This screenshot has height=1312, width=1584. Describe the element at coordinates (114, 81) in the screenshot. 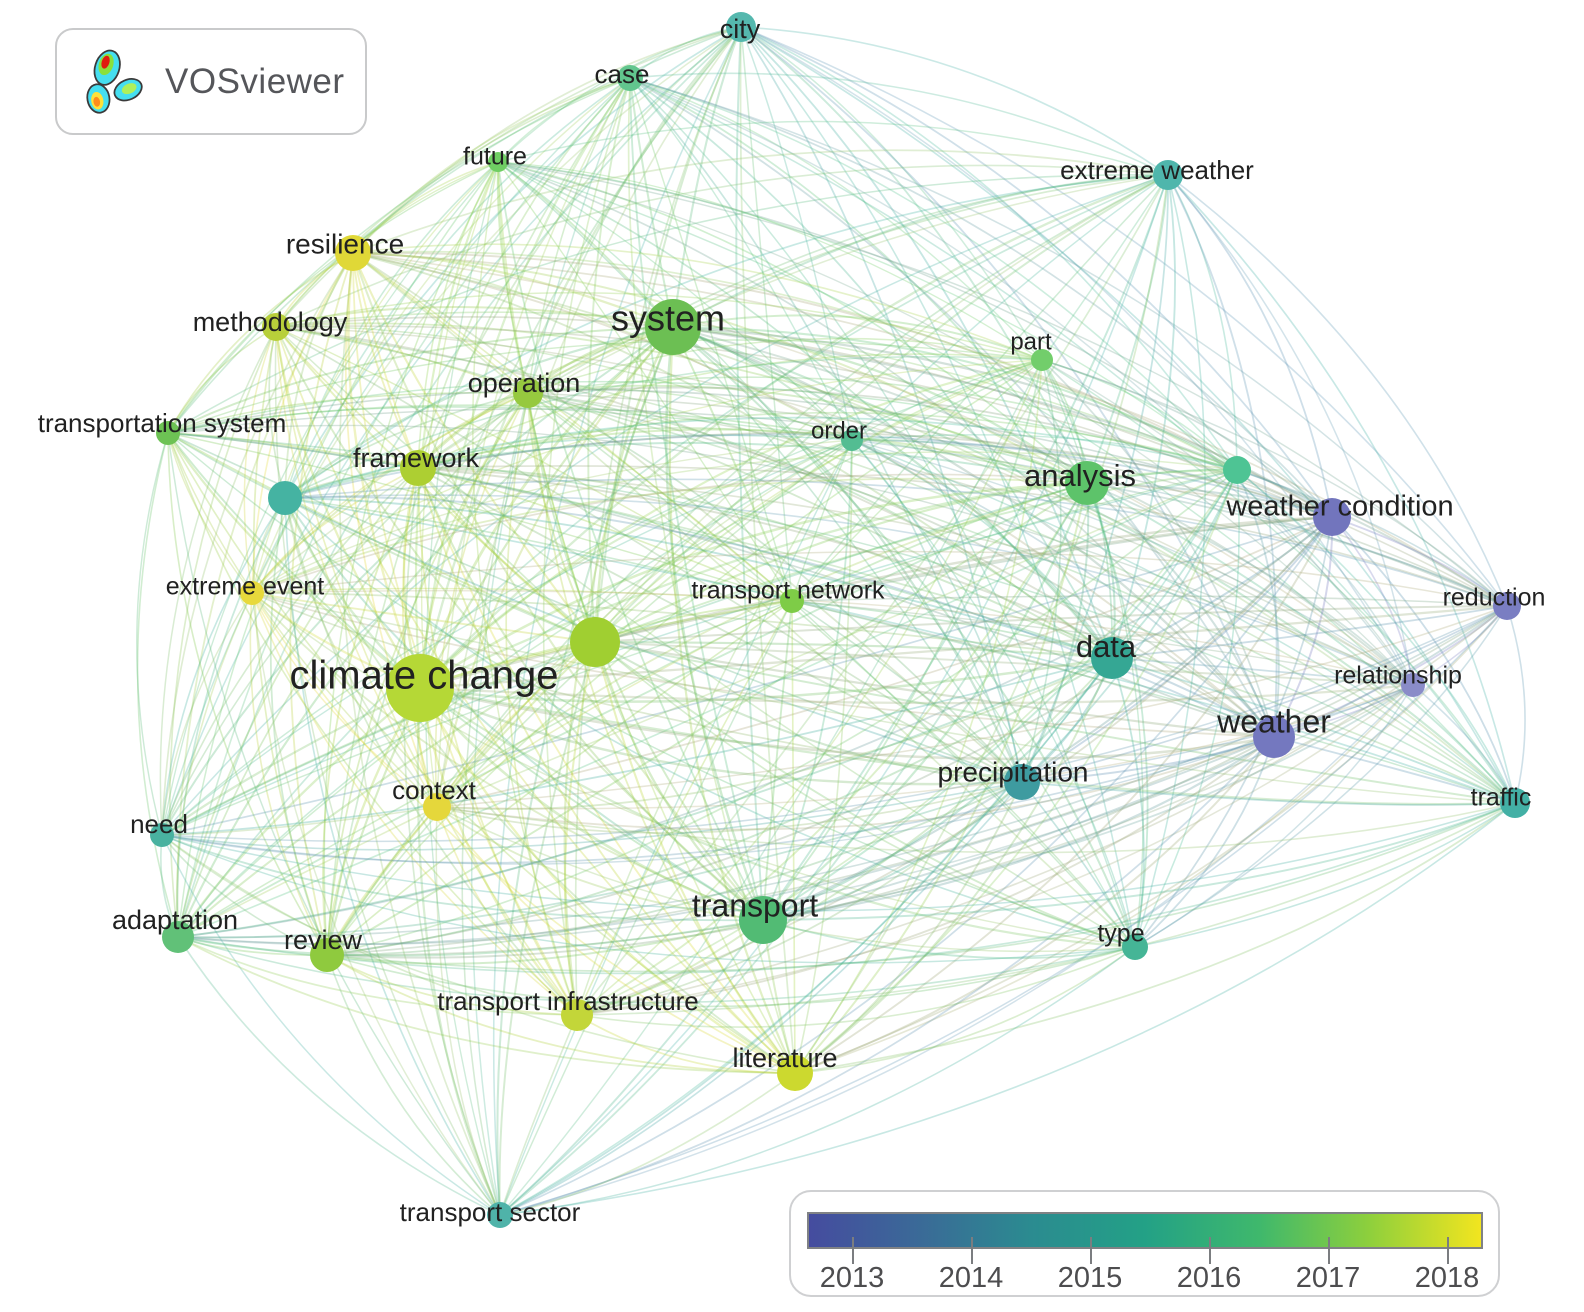

I see `vosviewer-heatmap-icon` at that location.